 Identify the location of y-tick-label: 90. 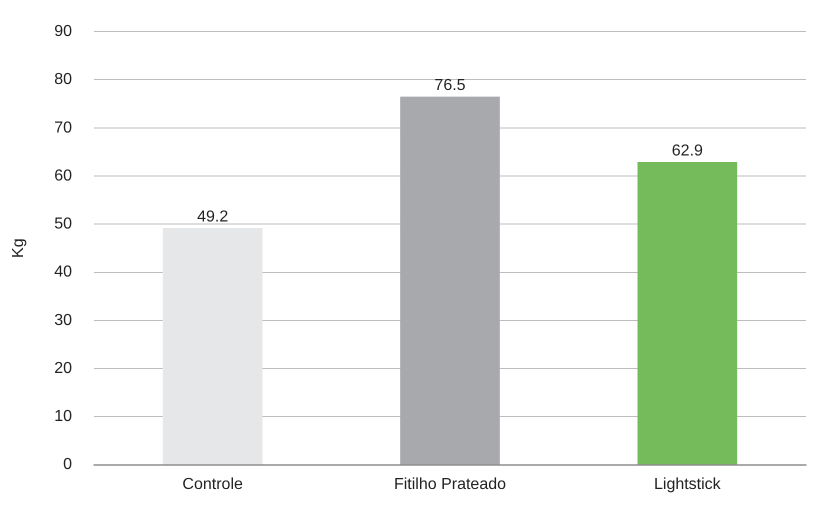
(63, 31).